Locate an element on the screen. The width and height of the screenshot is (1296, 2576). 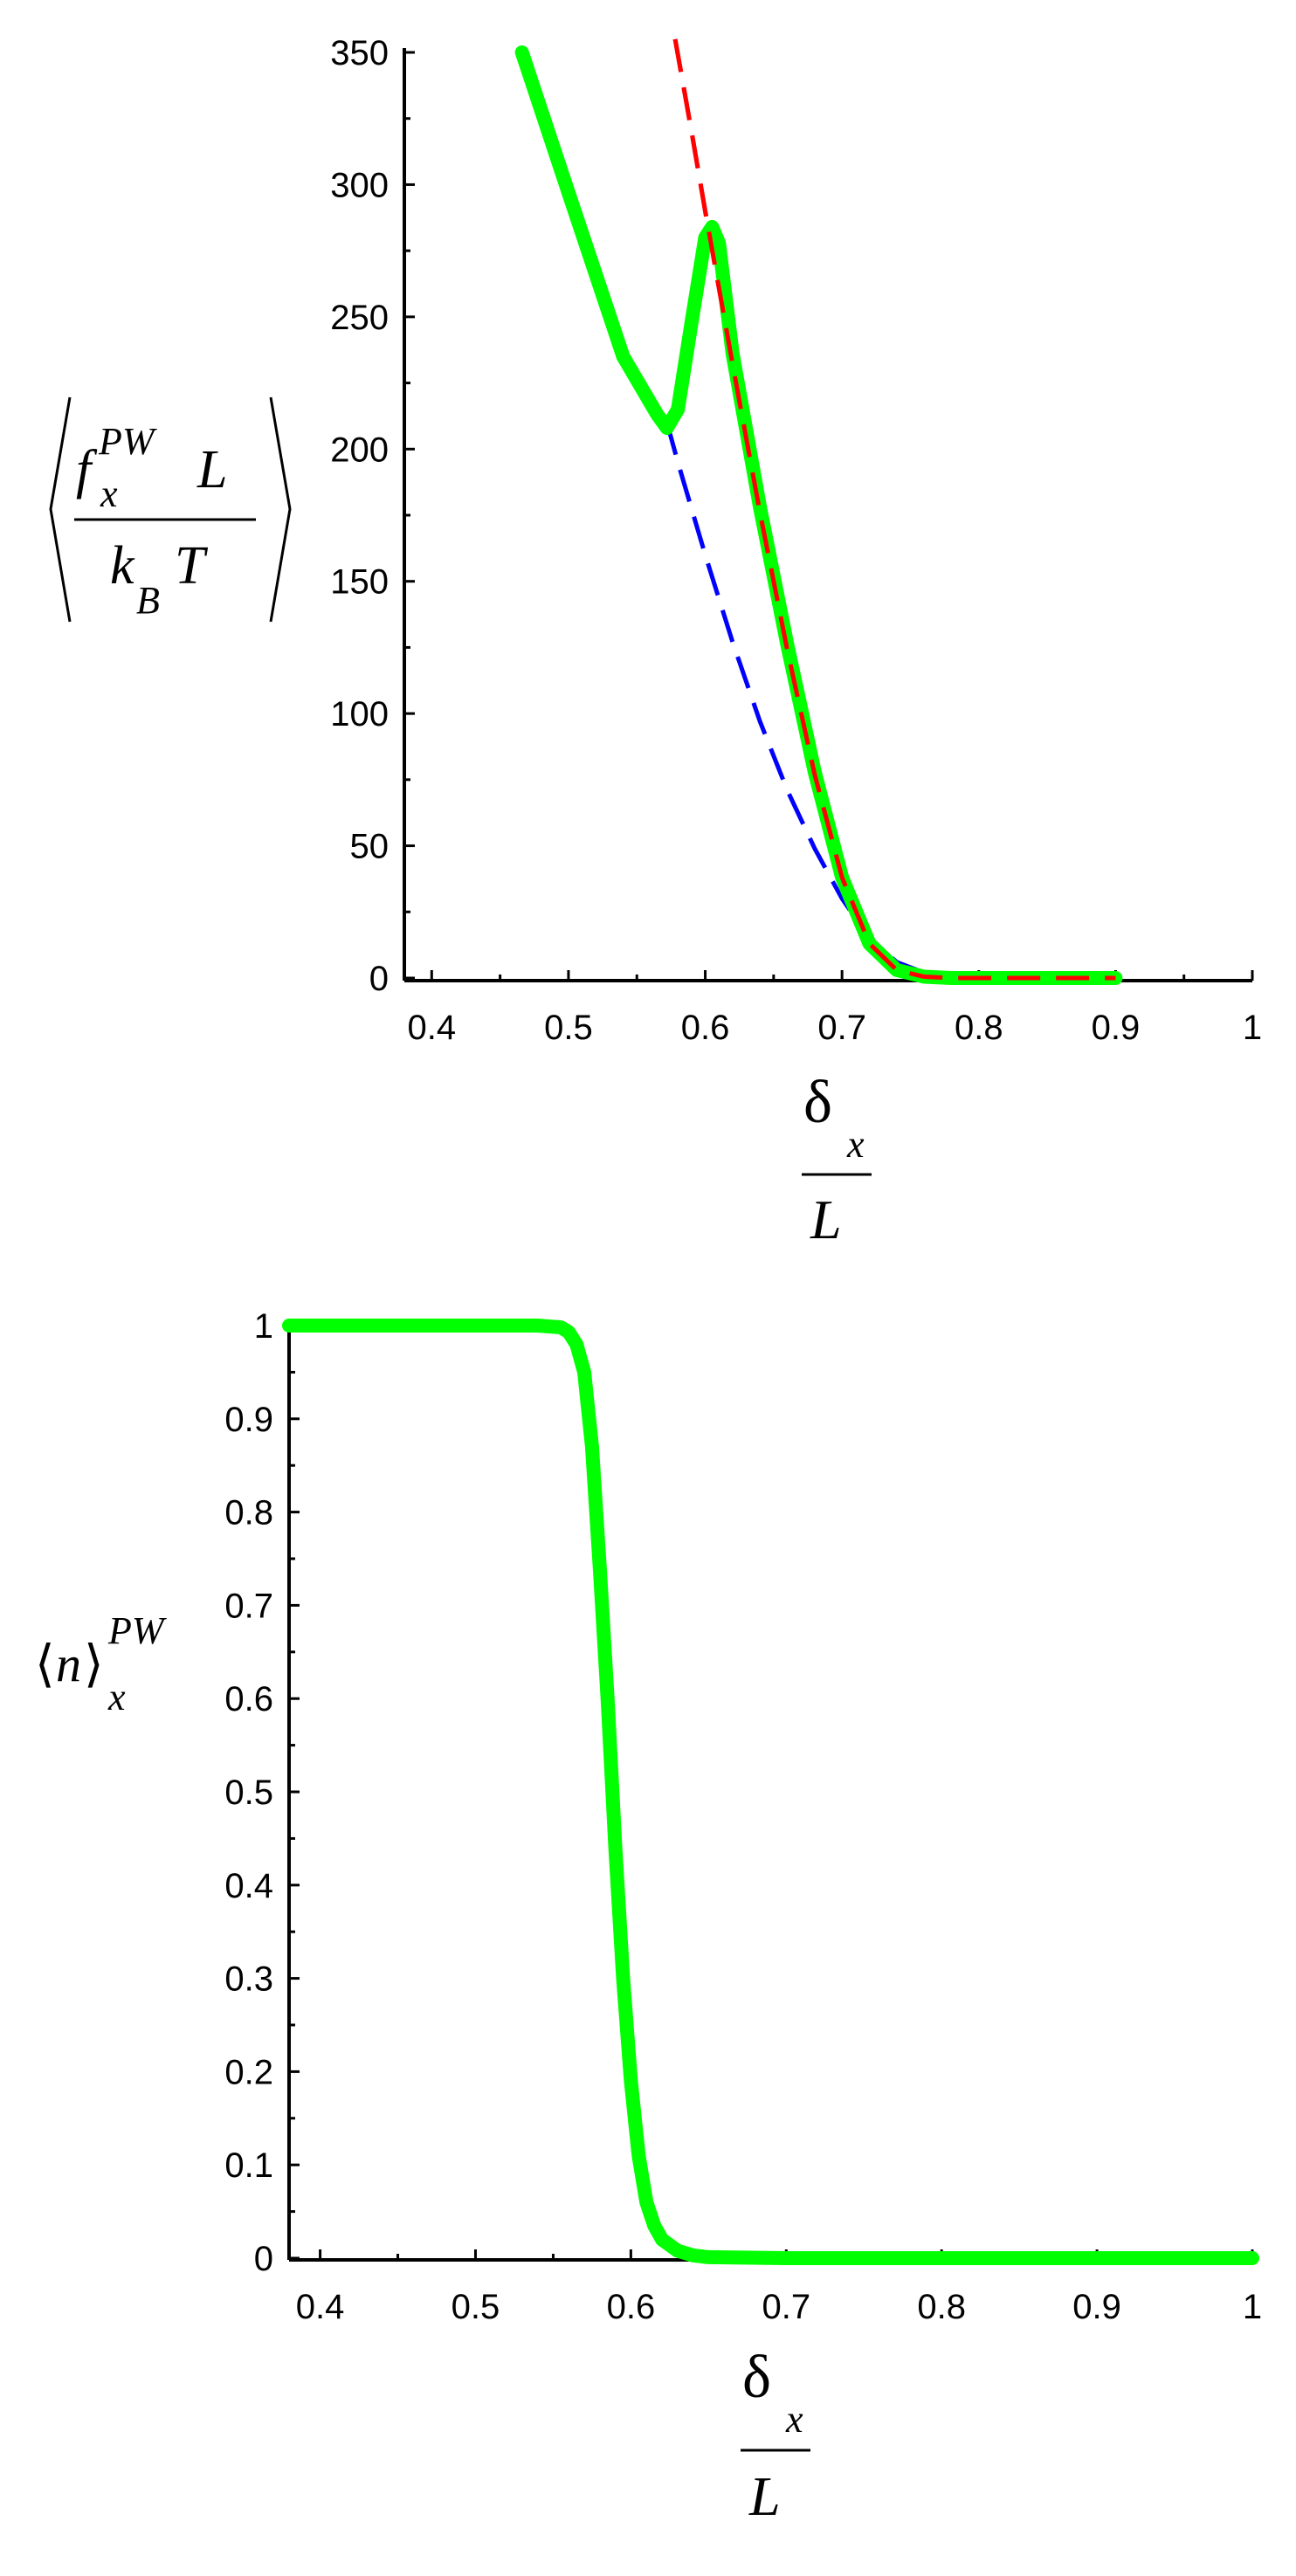
y-tick-label: 0.6 is located at coordinates (248, 1699).